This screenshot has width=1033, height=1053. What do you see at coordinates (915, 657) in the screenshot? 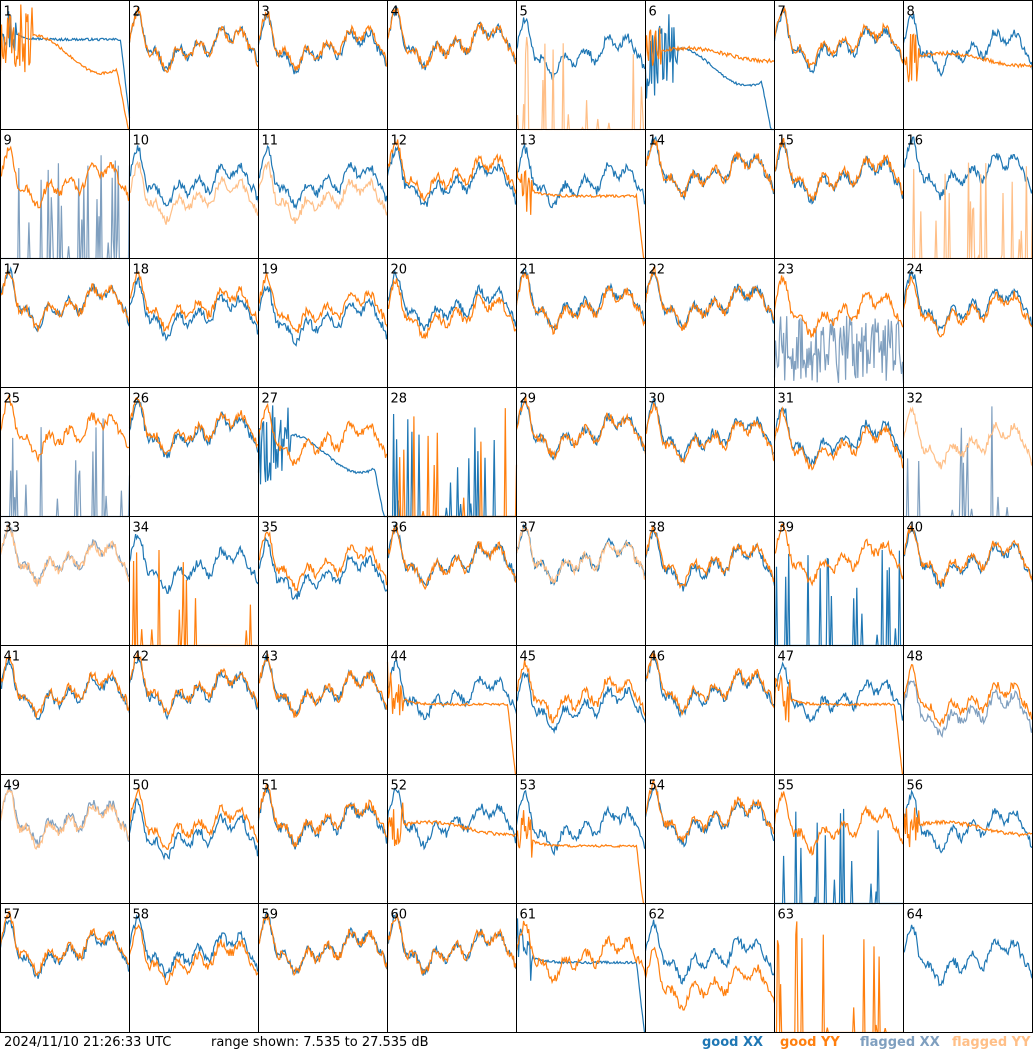
I see `panel-label: 48` at bounding box center [915, 657].